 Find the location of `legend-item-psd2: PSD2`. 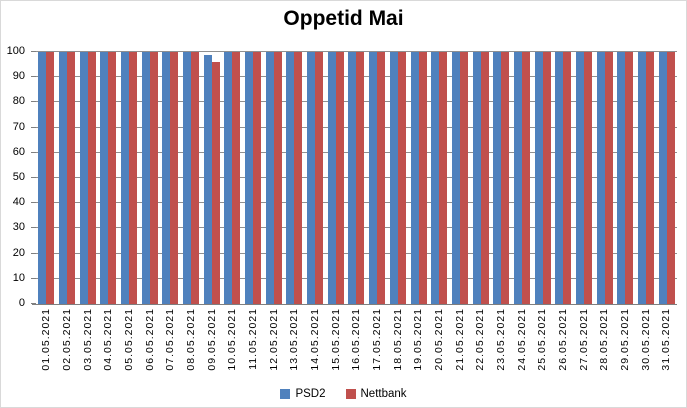

legend-item-psd2: PSD2 is located at coordinates (303, 394).